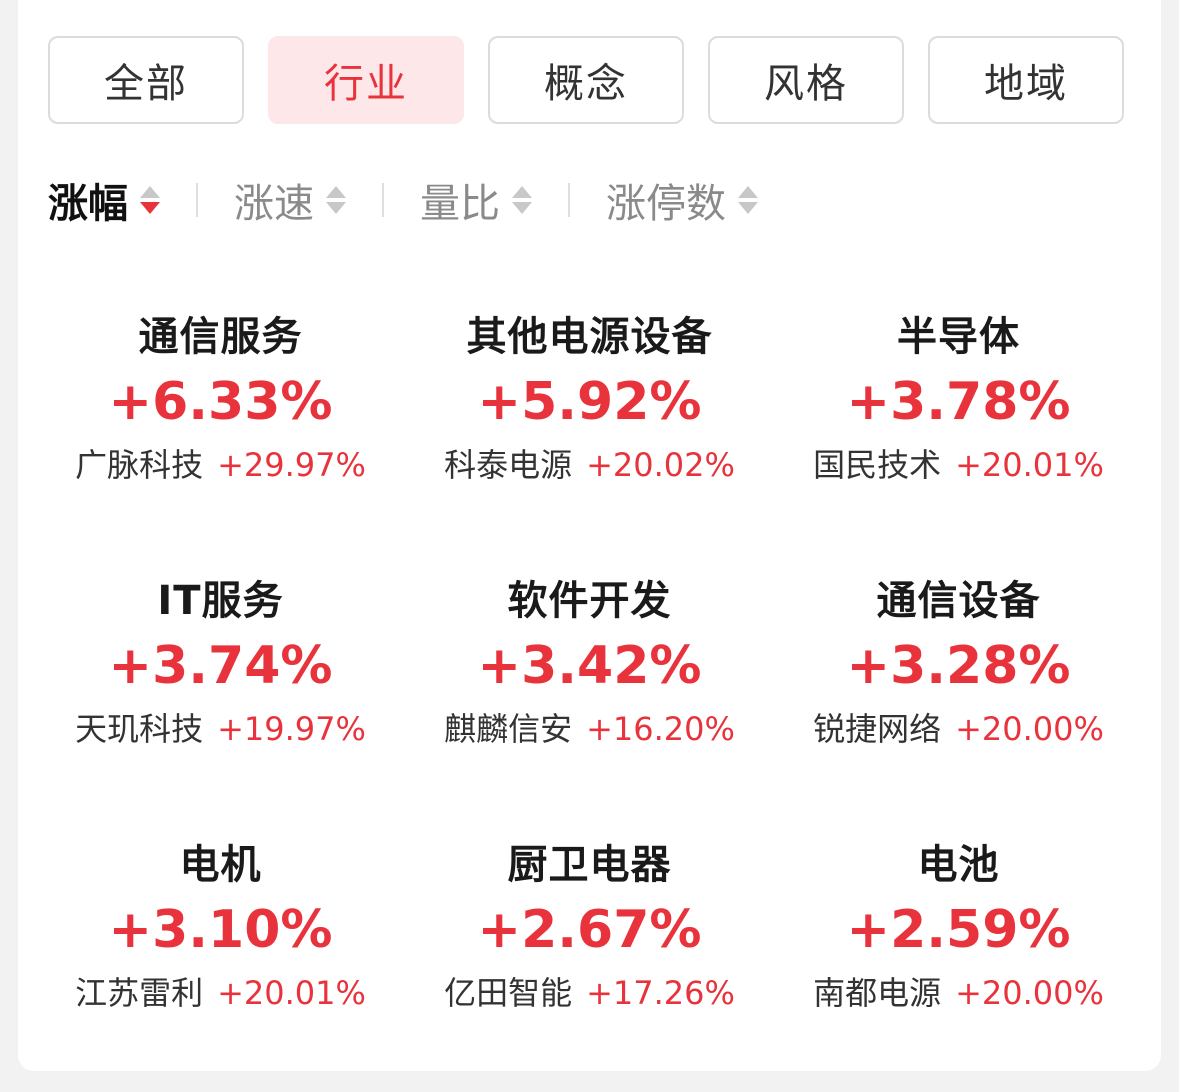 This screenshot has width=1179, height=1092. I want to click on sort-bar: 涨幅 涨速 量比 涨停数, so click(403, 200).